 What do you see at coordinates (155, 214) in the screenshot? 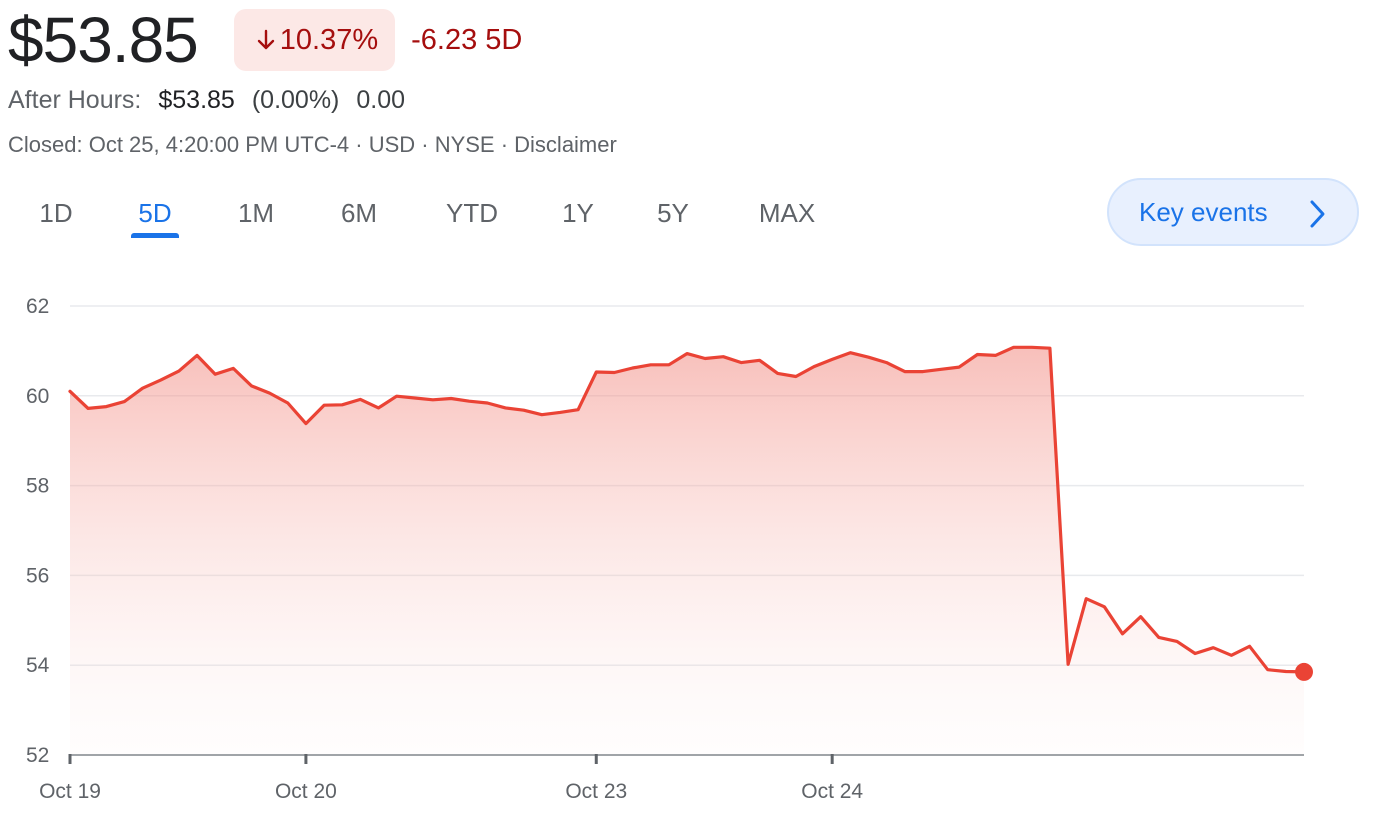
I see `tab-5d: 5D` at bounding box center [155, 214].